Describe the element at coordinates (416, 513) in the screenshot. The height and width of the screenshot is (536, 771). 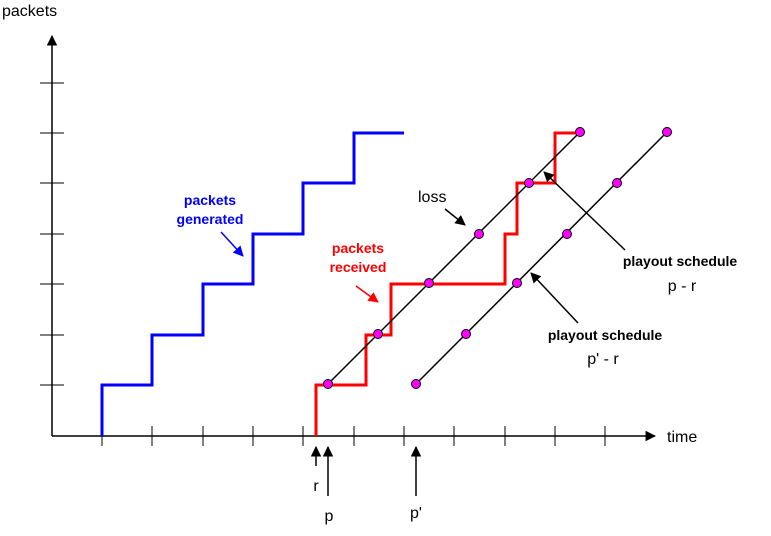
I see `p-prime-marker-label: p'` at that location.